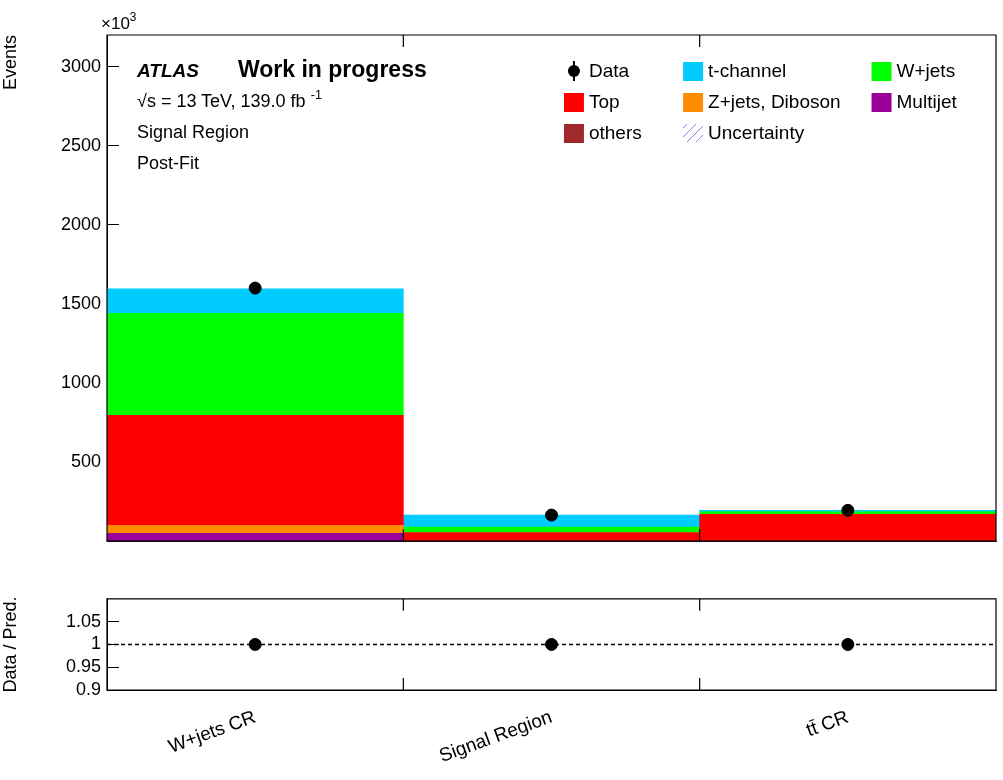 The image size is (1003, 780). Describe the element at coordinates (85, 461) in the screenshot. I see `y-tick-label: 500` at that location.